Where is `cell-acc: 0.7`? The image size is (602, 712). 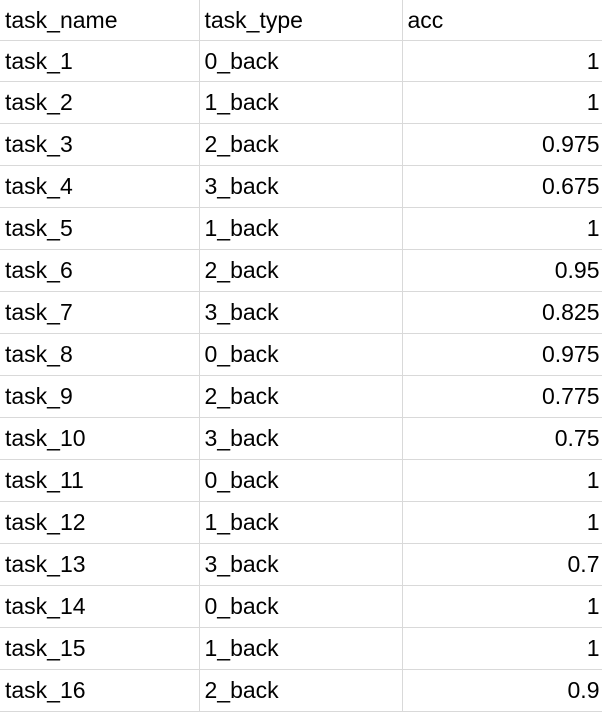
cell-acc: 0.7 is located at coordinates (502, 564).